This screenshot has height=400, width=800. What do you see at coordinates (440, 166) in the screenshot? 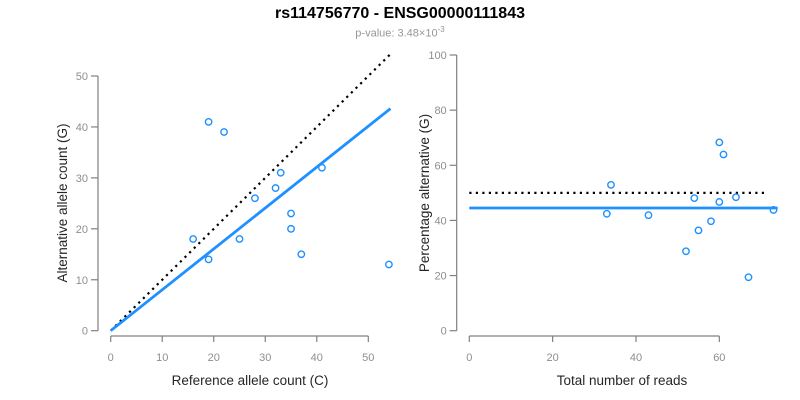
I see `right-y-tick-label: 60` at bounding box center [440, 166].